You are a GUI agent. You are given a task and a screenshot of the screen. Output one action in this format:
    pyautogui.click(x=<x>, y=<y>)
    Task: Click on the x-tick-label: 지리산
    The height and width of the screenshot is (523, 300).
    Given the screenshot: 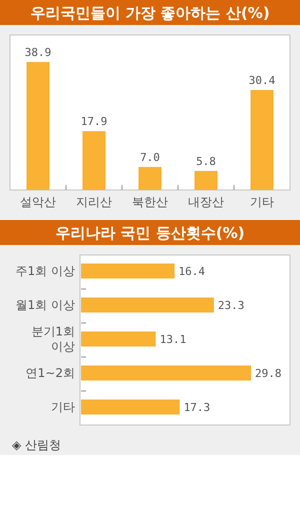 What is the action you would take?
    pyautogui.click(x=94, y=202)
    